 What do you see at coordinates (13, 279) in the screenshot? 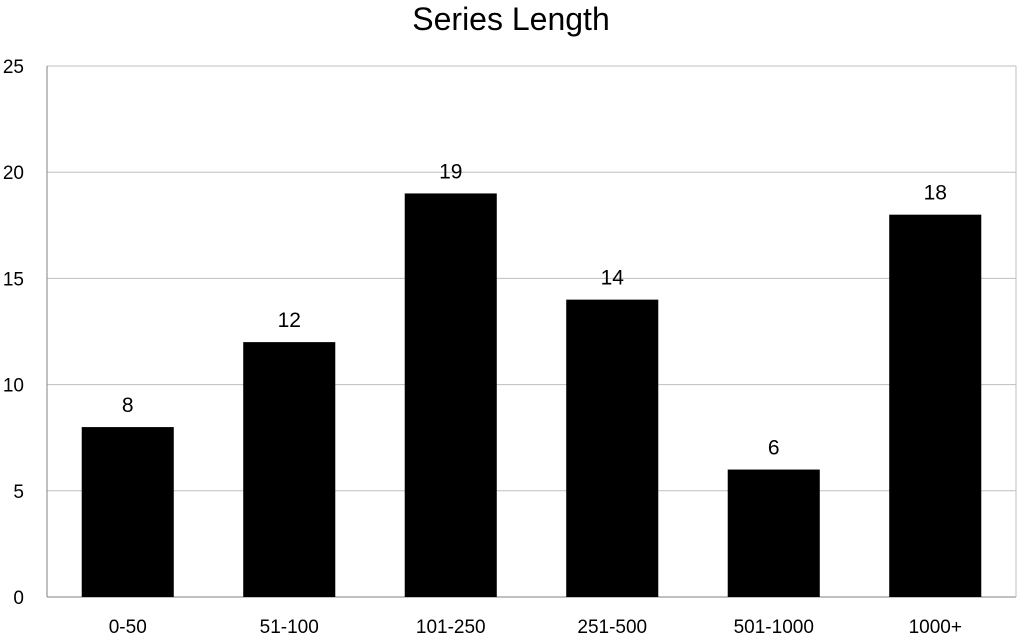
I see `y-tick-label: 15` at bounding box center [13, 279].